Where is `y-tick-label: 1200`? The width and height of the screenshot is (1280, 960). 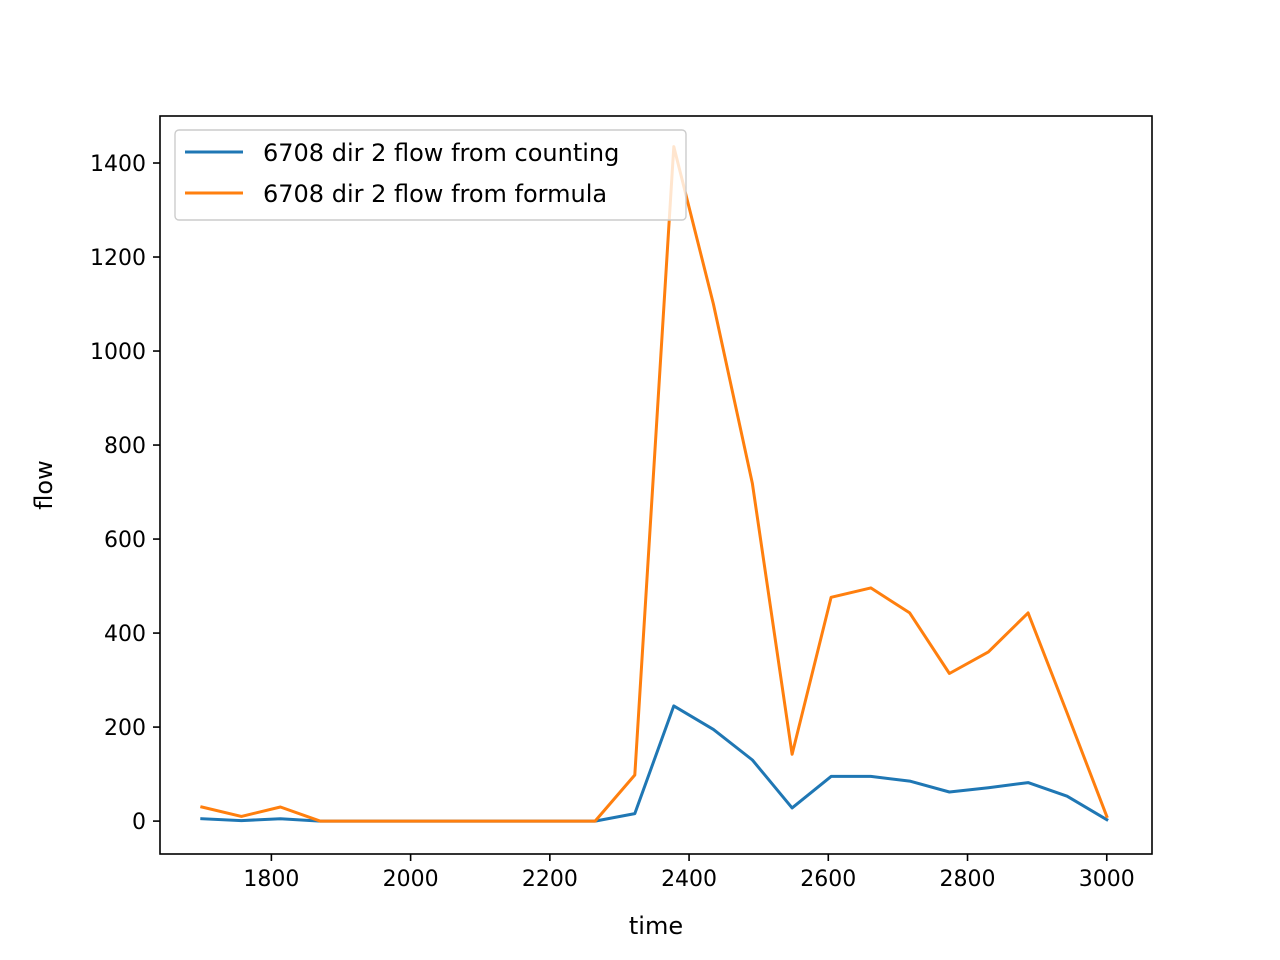
y-tick-label: 1200 is located at coordinates (118, 258).